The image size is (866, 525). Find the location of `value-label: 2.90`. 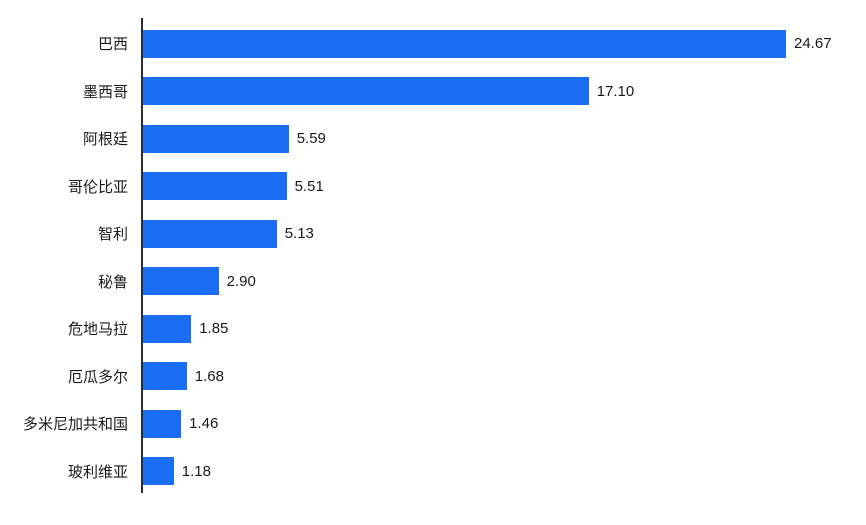

value-label: 2.90 is located at coordinates (241, 281).